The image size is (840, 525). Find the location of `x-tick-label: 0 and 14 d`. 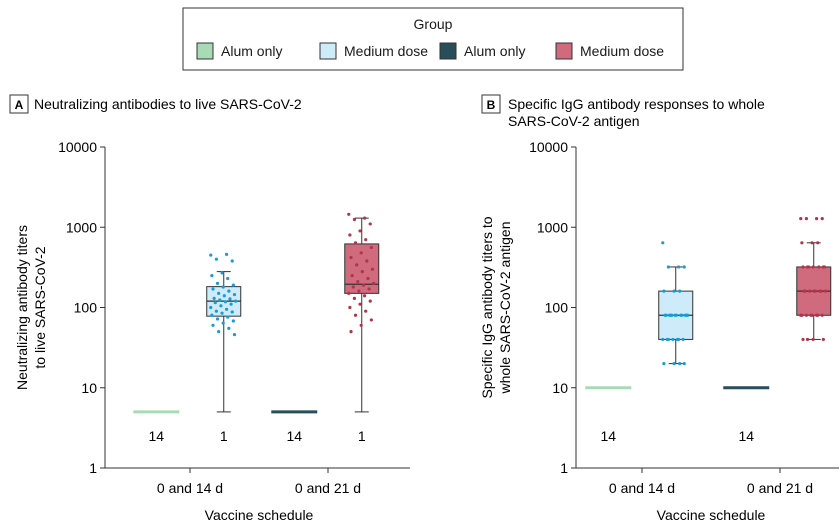

x-tick-label: 0 and 14 d is located at coordinates (190, 488).